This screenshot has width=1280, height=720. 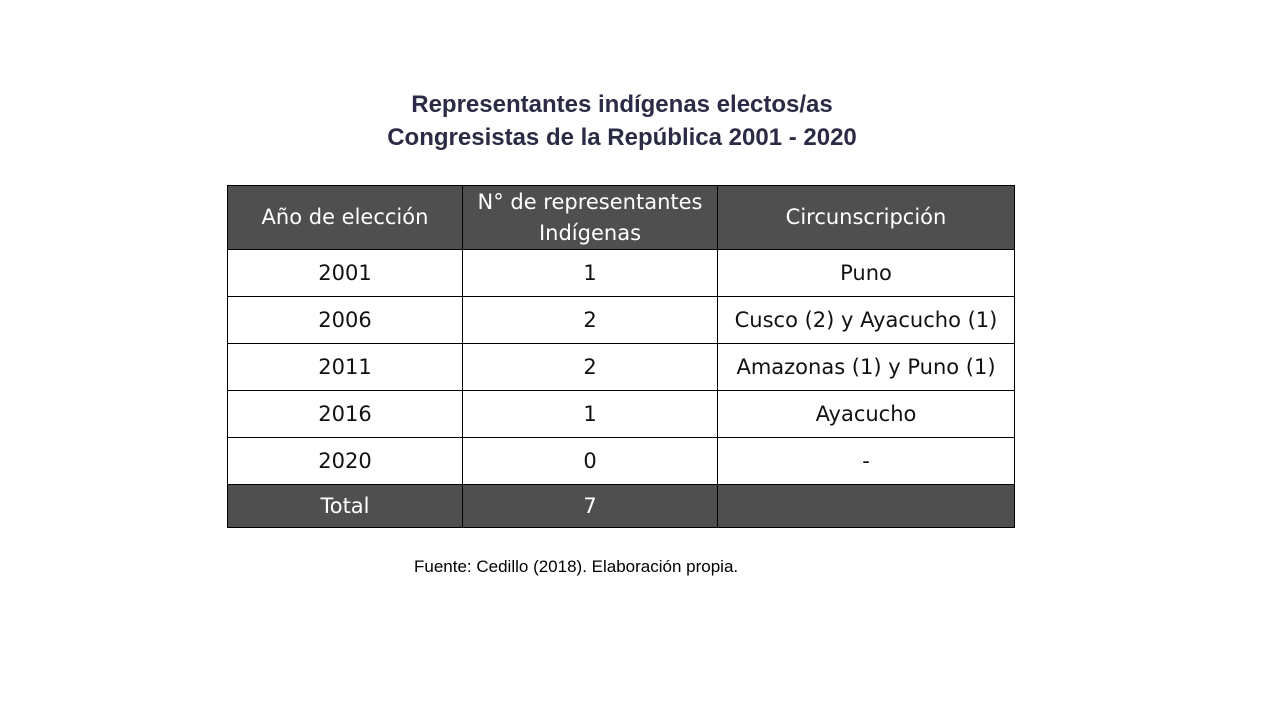 I want to click on cell-year: 2020, so click(x=345, y=461).